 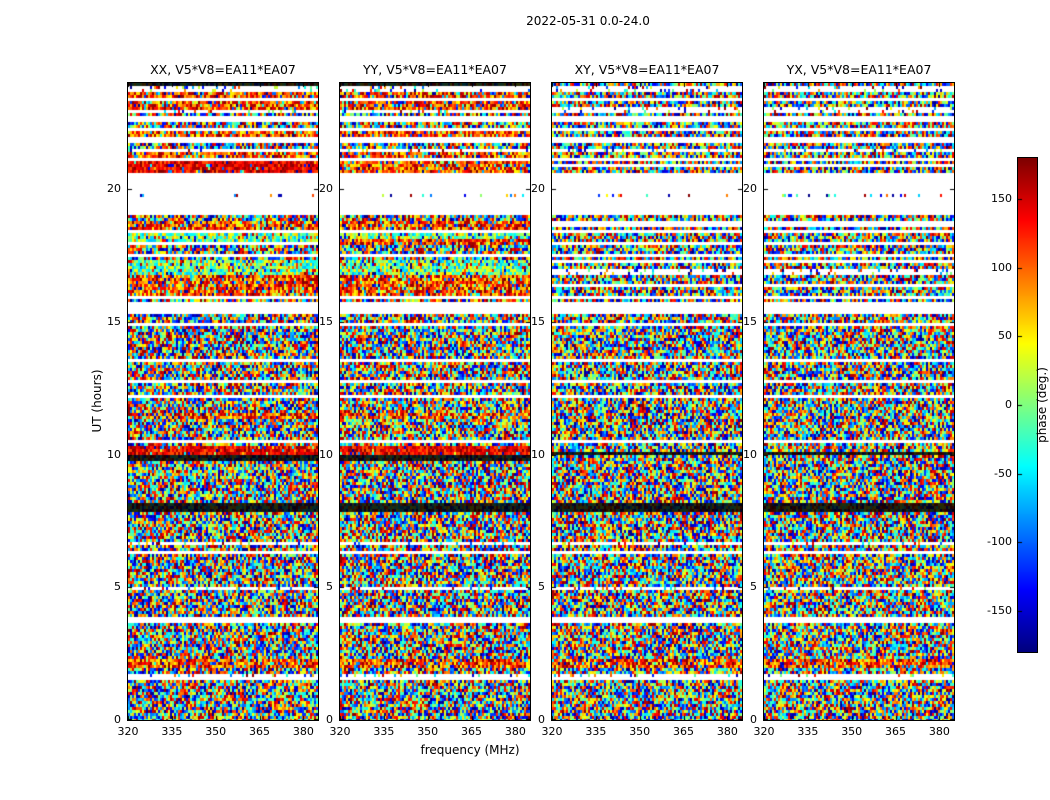 I want to click on y-tick-label-xx-20: 20, so click(x=114, y=189).